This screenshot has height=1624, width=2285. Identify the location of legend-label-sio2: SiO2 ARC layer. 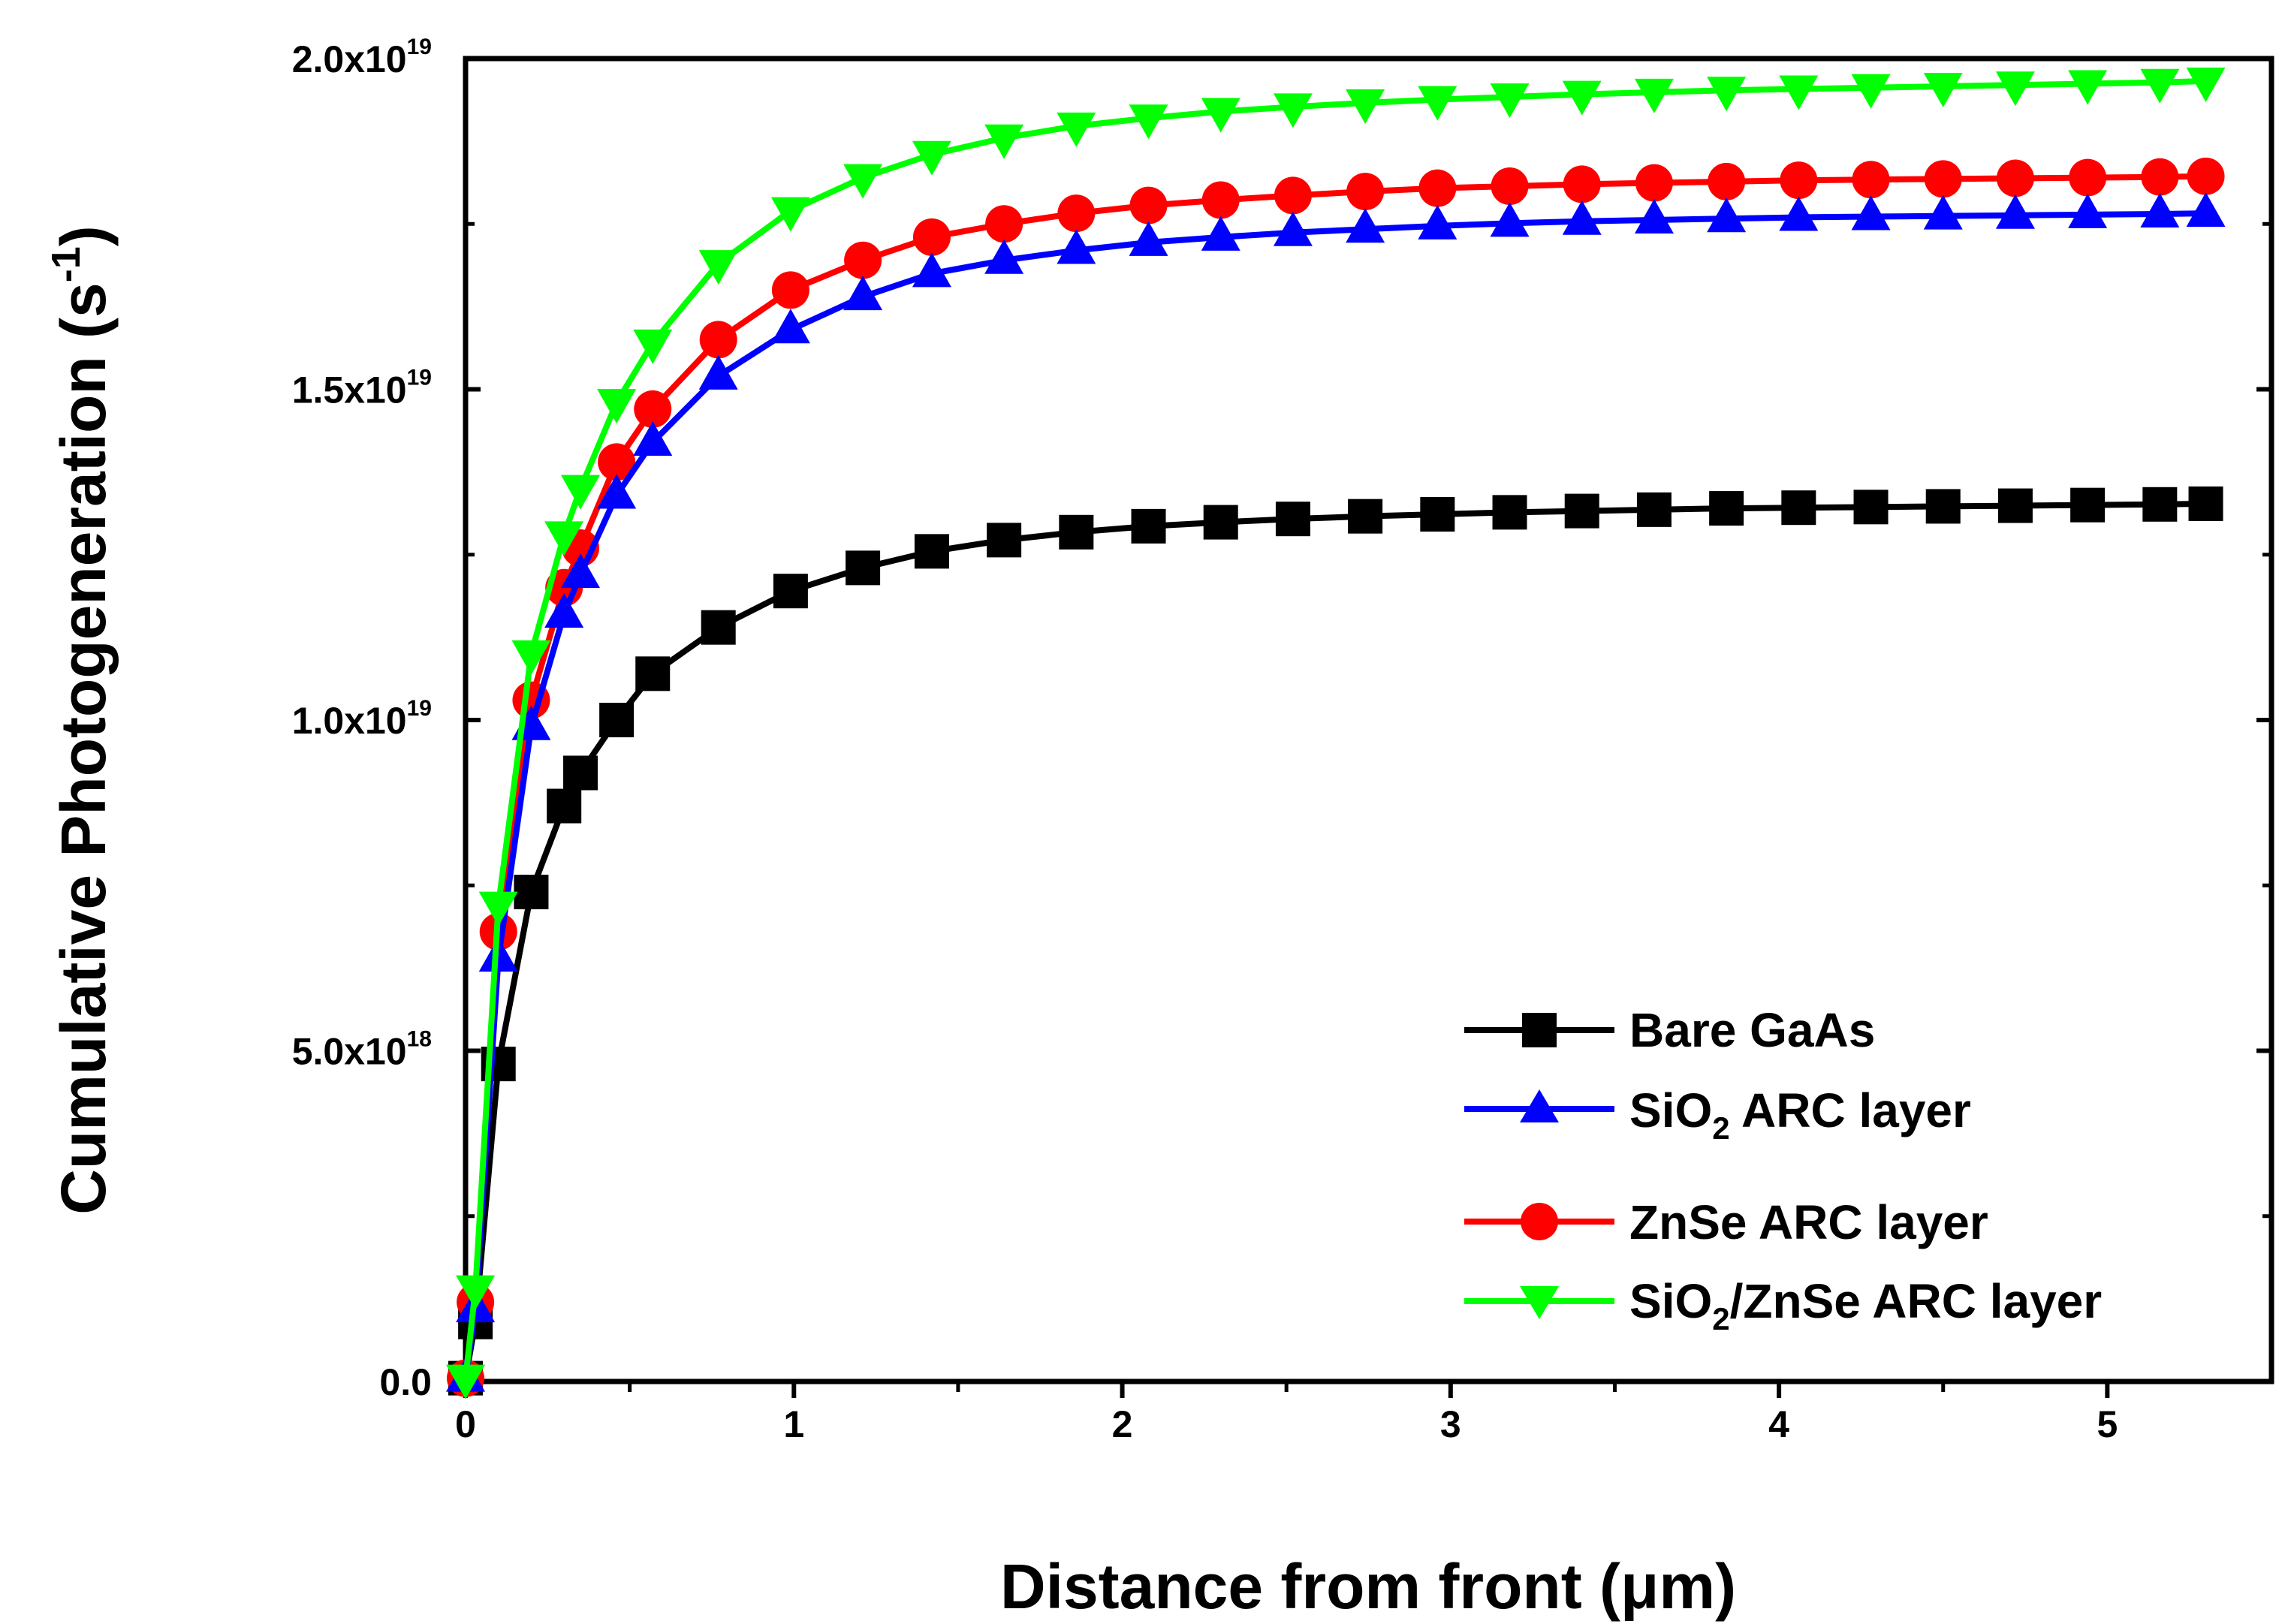
(1800, 1114).